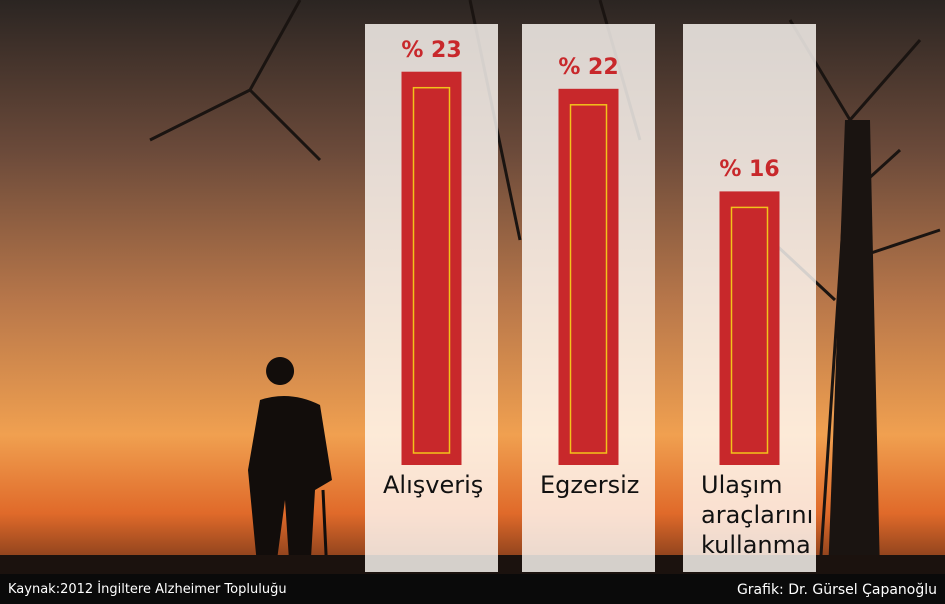 The width and height of the screenshot is (945, 604). Describe the element at coordinates (836, 590) in the screenshot. I see `credit: Grafik: Dr. Gürsel Çapanoğlu` at that location.